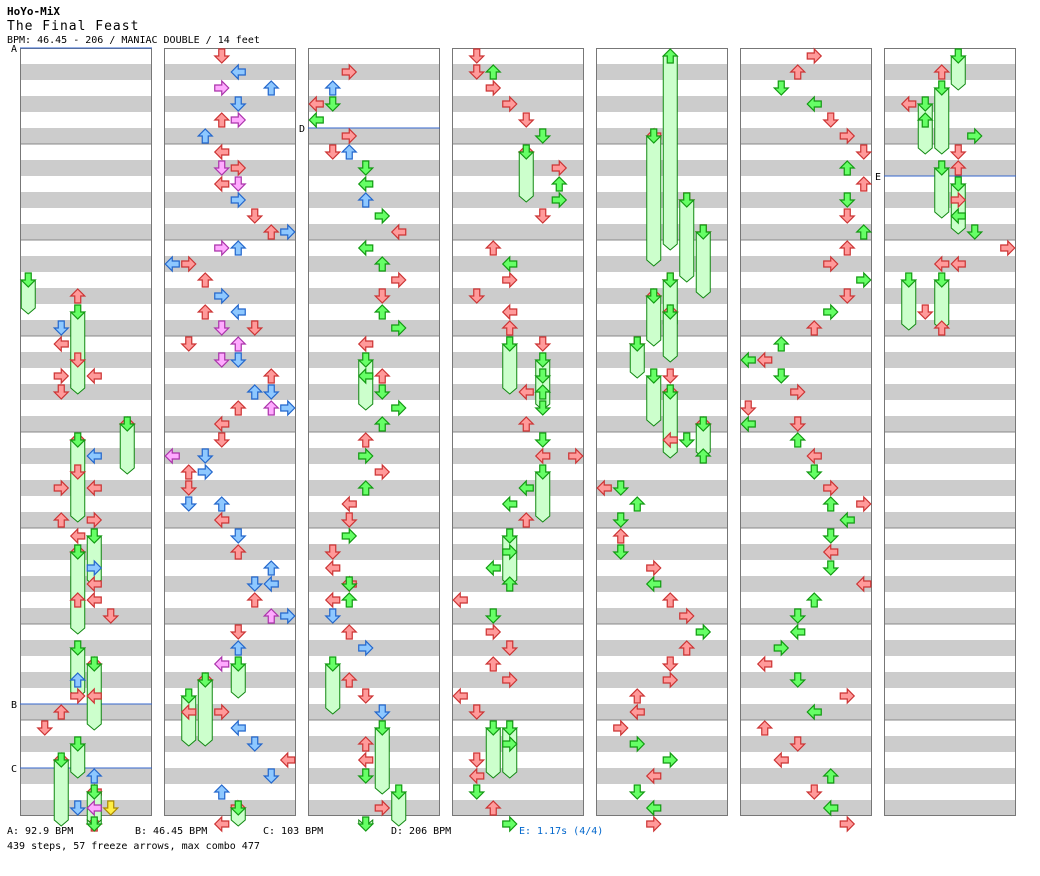  I want to click on song-title: The Final Feast, so click(73, 26).